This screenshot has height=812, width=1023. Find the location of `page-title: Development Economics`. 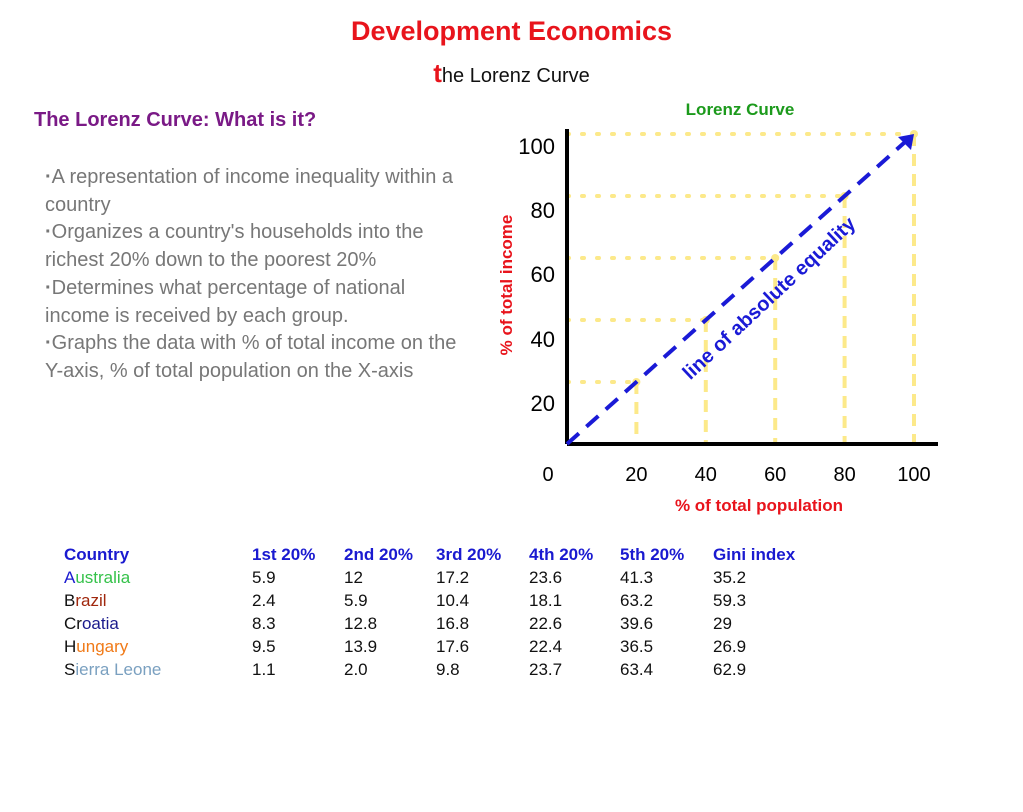

page-title: Development Economics is located at coordinates (511, 31).